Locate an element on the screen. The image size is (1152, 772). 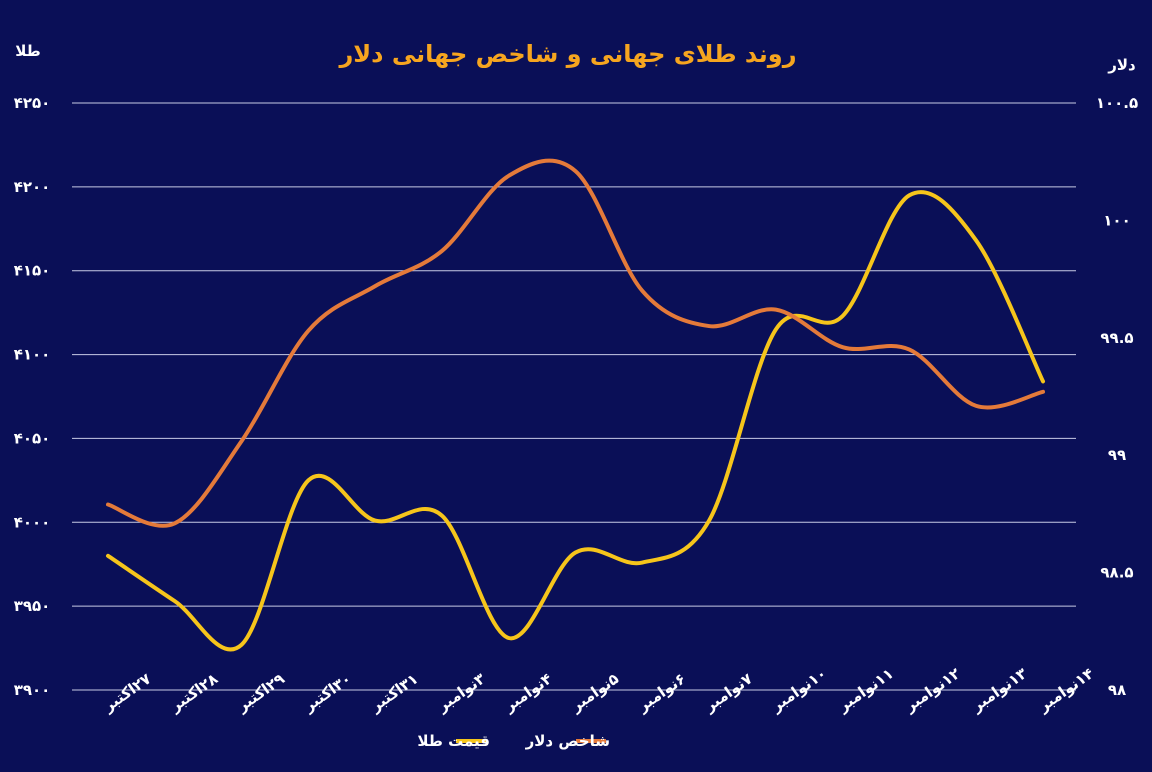
legend-label: قیمت طلا is located at coordinates (453, 741).